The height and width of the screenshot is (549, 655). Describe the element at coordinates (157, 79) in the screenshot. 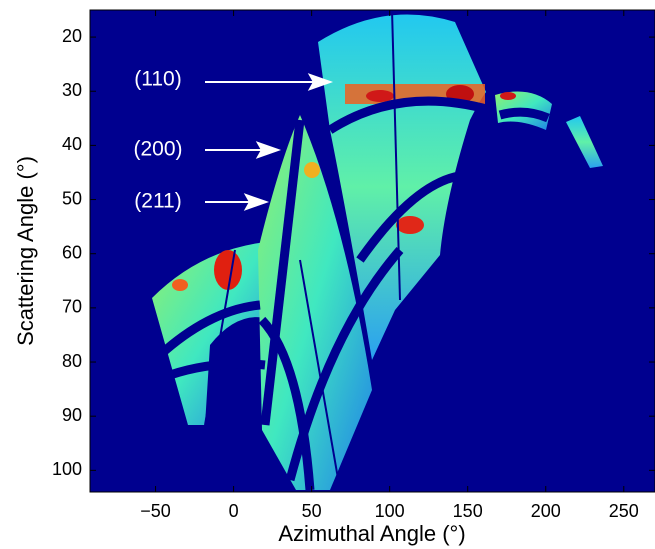

I see `annotation: (110)` at that location.